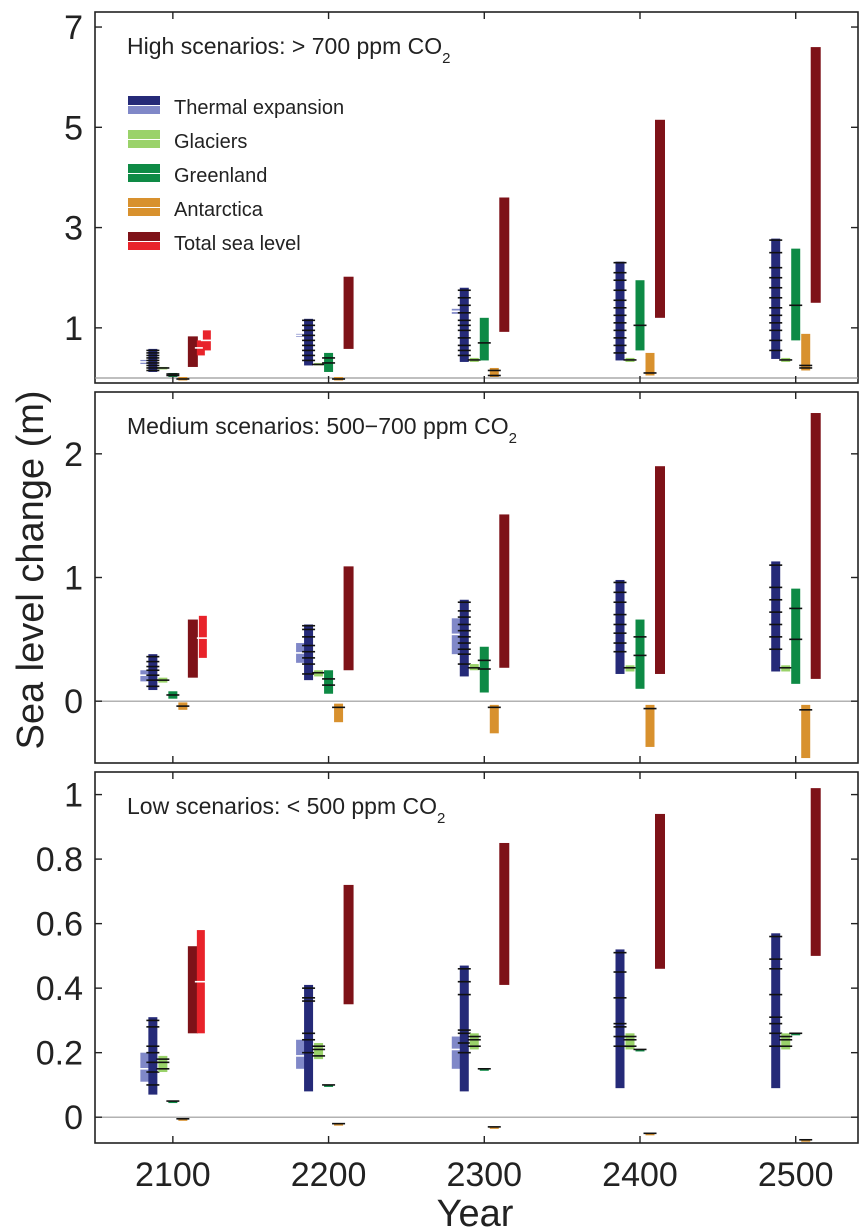  Describe the element at coordinates (640, 1175) in the screenshot. I see `x-tick-label: 2400` at that location.